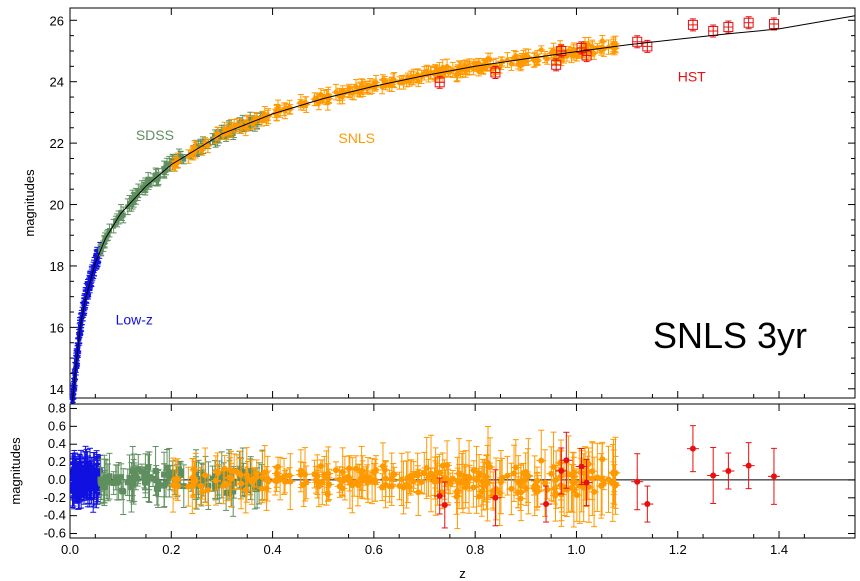 The width and height of the screenshot is (860, 581). Describe the element at coordinates (692, 77) in the screenshot. I see `series-label-hst: HST` at that location.